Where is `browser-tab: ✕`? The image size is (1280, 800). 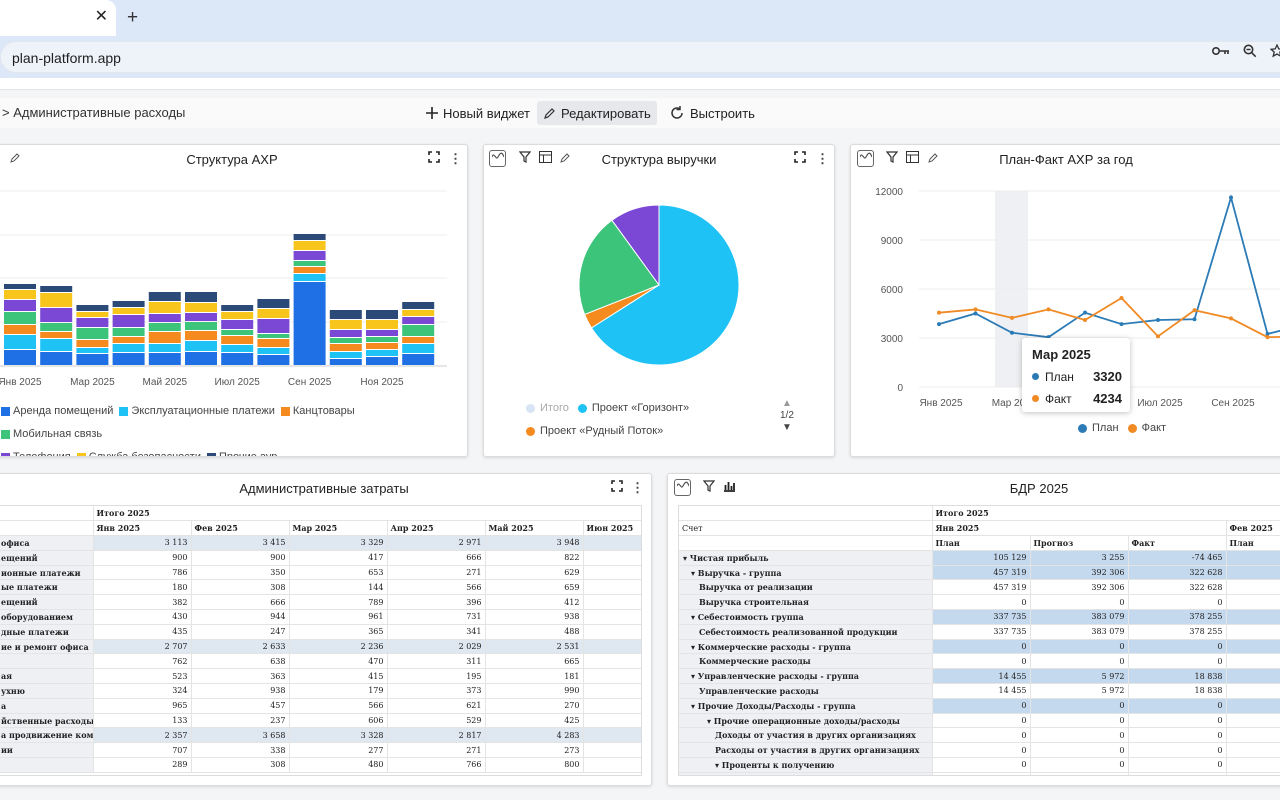
browser-tab: ✕ is located at coordinates (58, 18).